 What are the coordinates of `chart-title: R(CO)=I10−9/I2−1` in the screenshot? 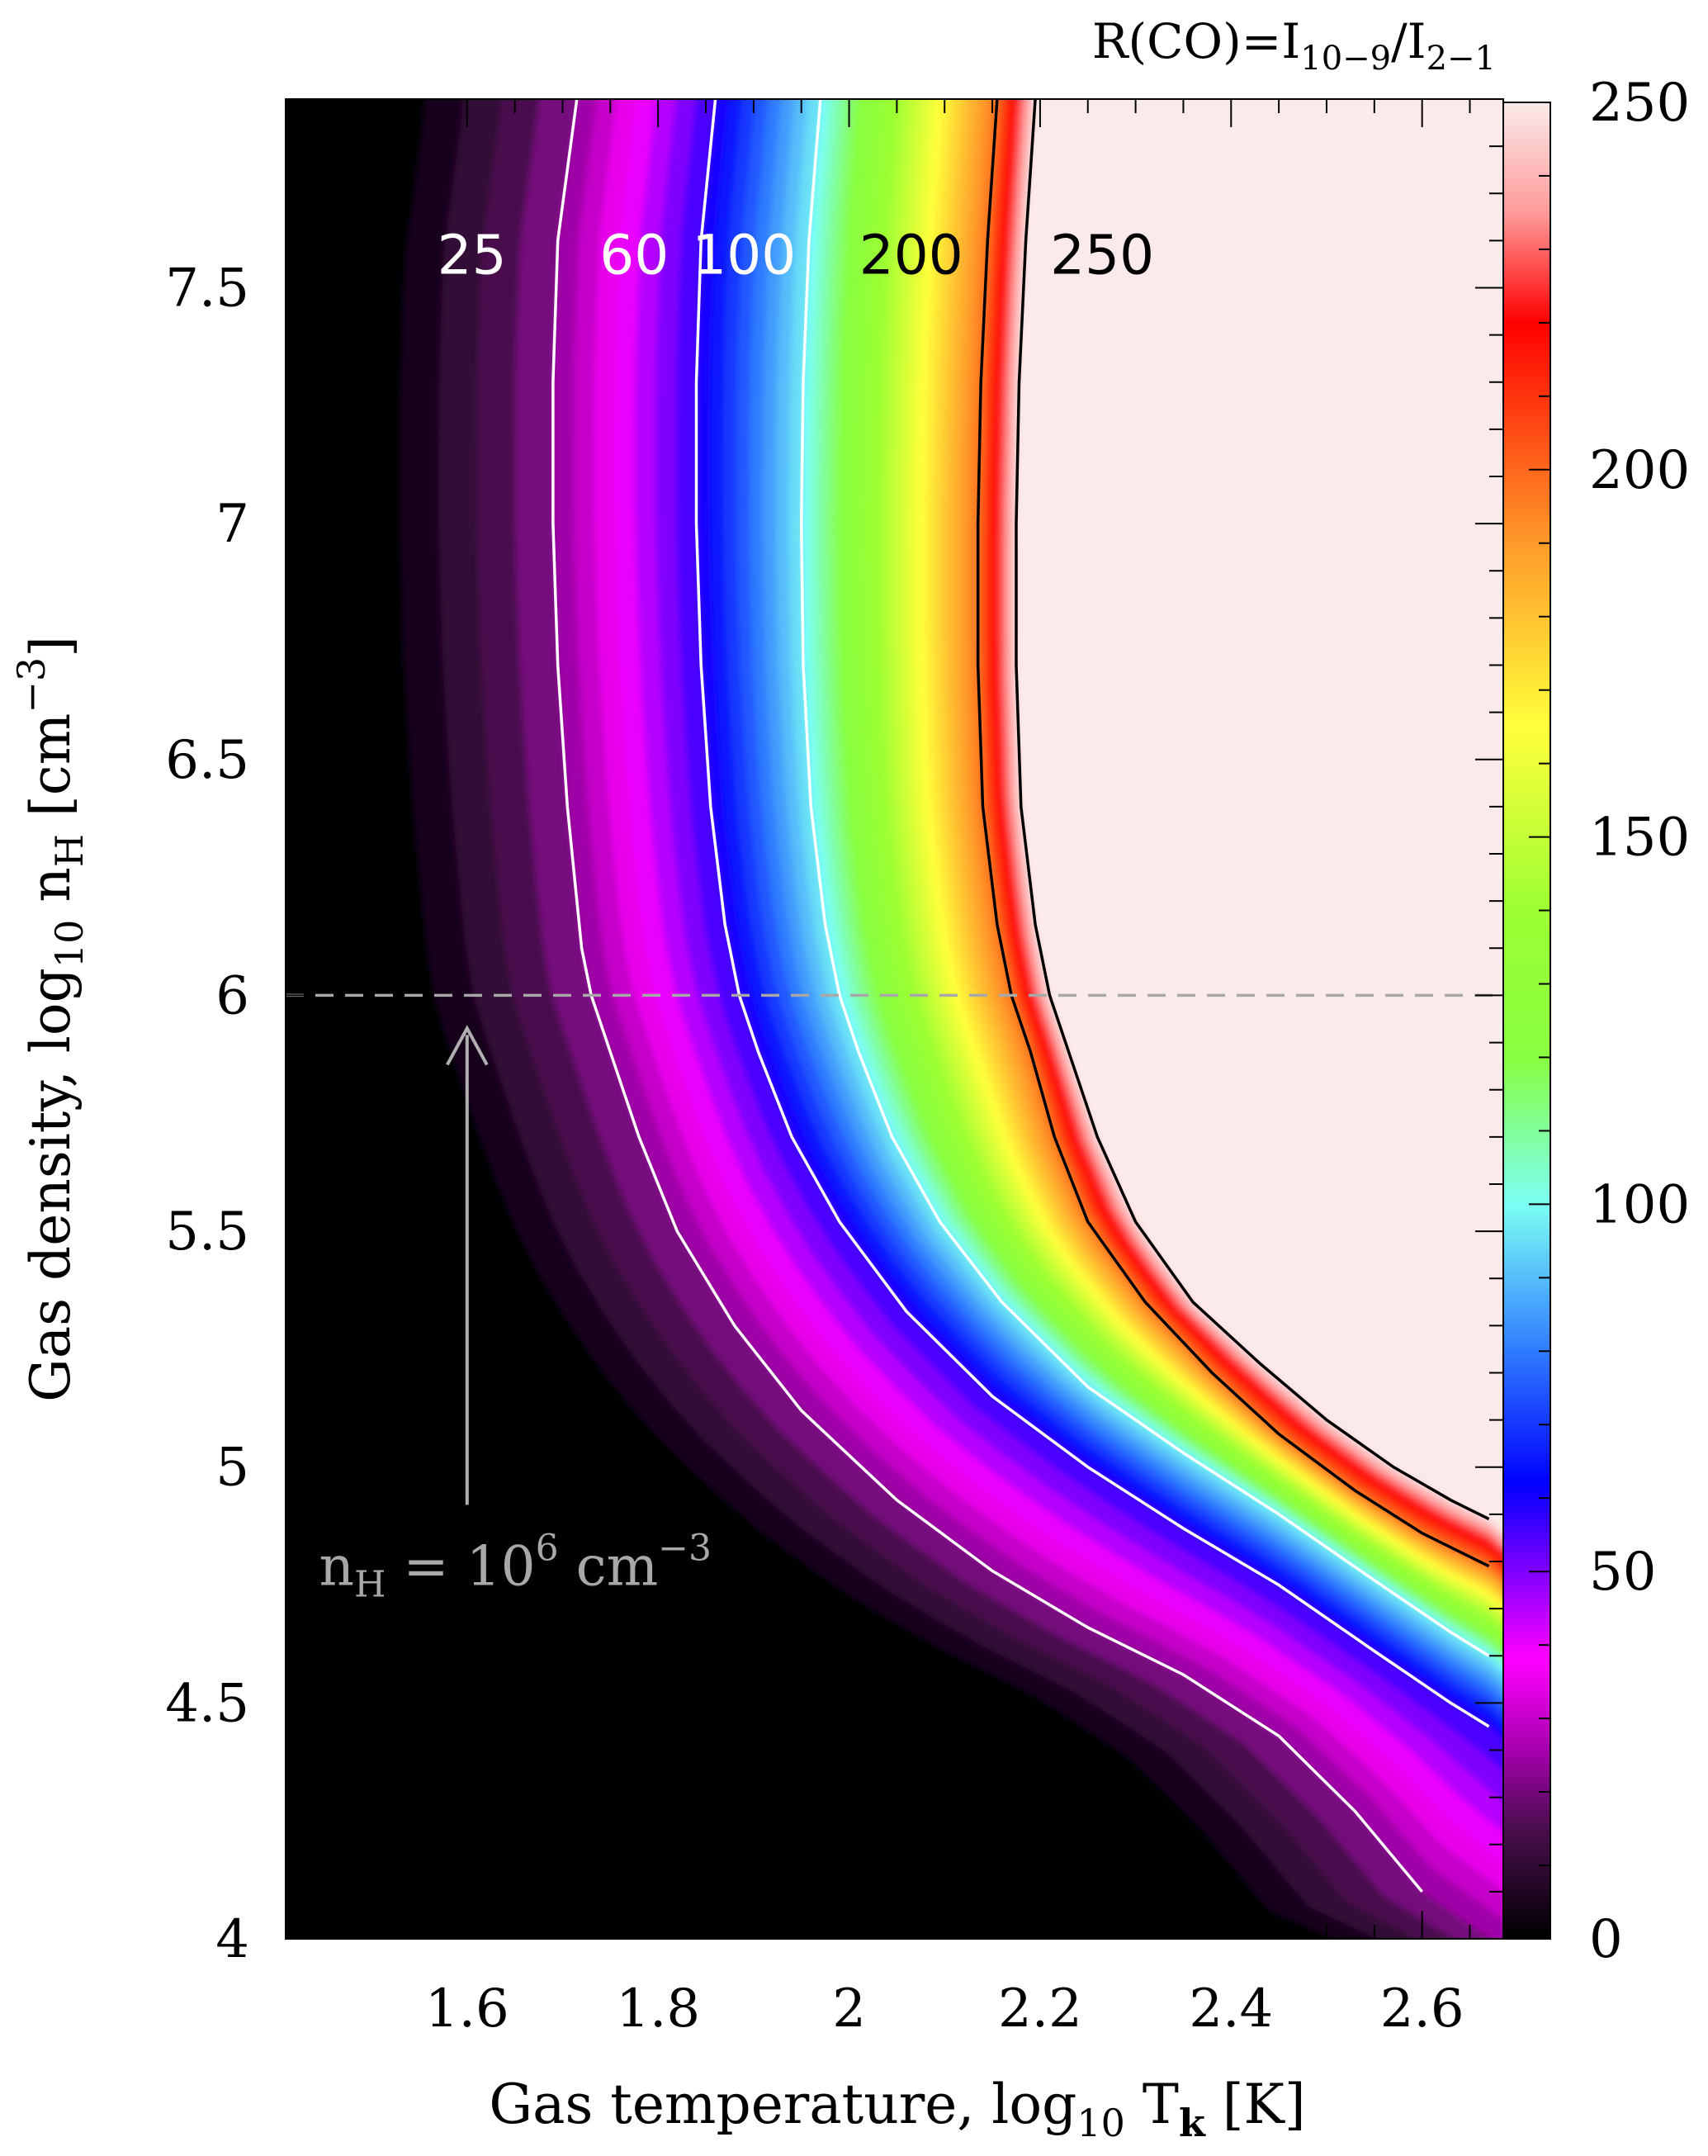 It's located at (1294, 46).